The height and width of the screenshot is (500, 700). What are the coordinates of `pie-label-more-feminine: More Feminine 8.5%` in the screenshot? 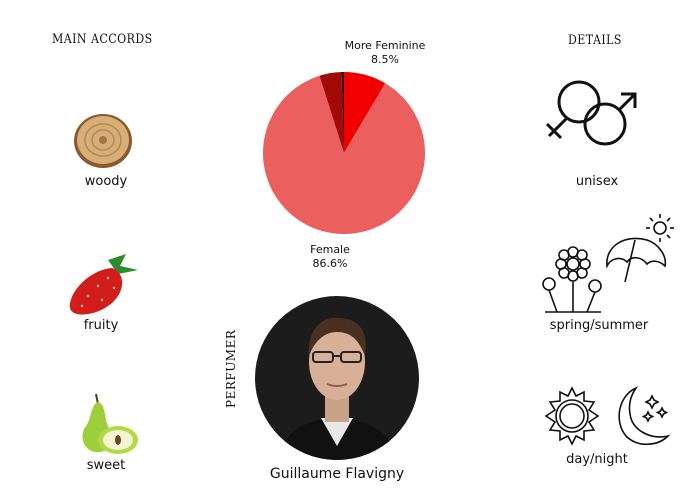 It's located at (385, 53).